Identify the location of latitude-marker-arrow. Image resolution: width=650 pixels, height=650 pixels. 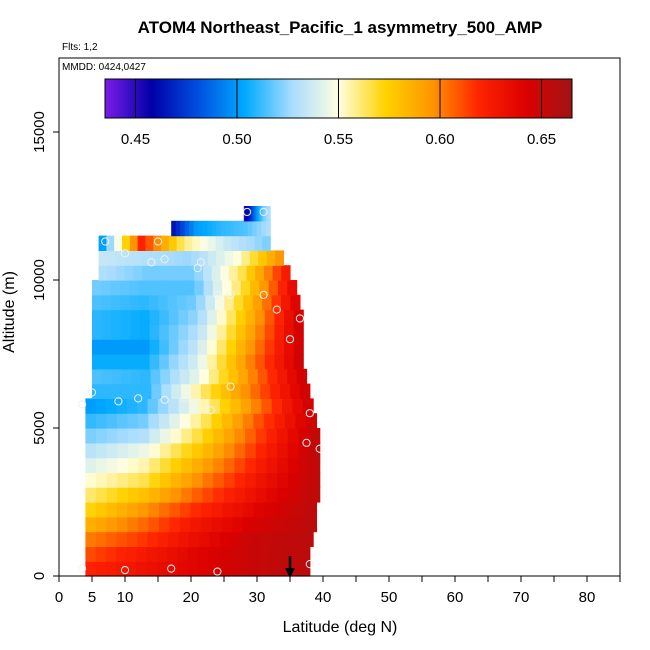
(290, 567).